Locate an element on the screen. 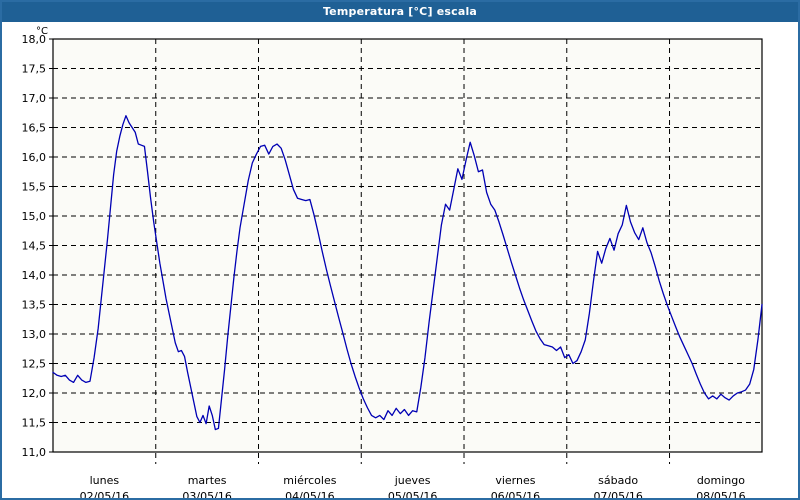 The image size is (800, 500). y-axis-unit-label: °C is located at coordinates (42, 31).